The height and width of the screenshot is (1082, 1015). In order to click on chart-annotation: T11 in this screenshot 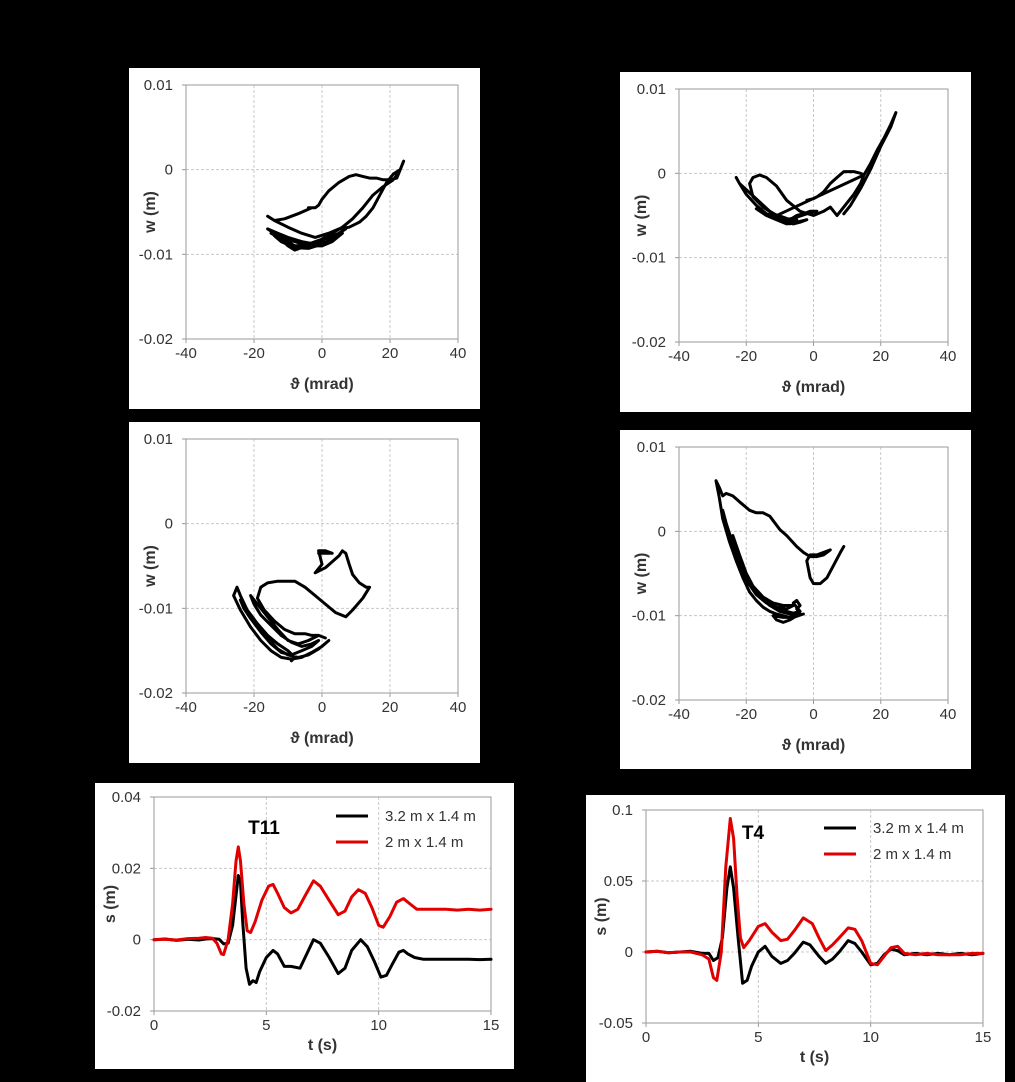, I will do `click(264, 828)`.